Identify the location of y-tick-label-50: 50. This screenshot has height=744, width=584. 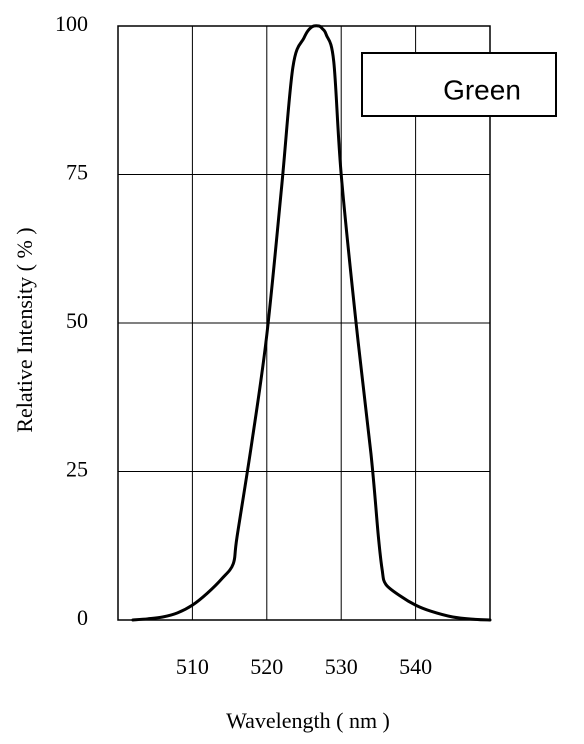
(77, 320).